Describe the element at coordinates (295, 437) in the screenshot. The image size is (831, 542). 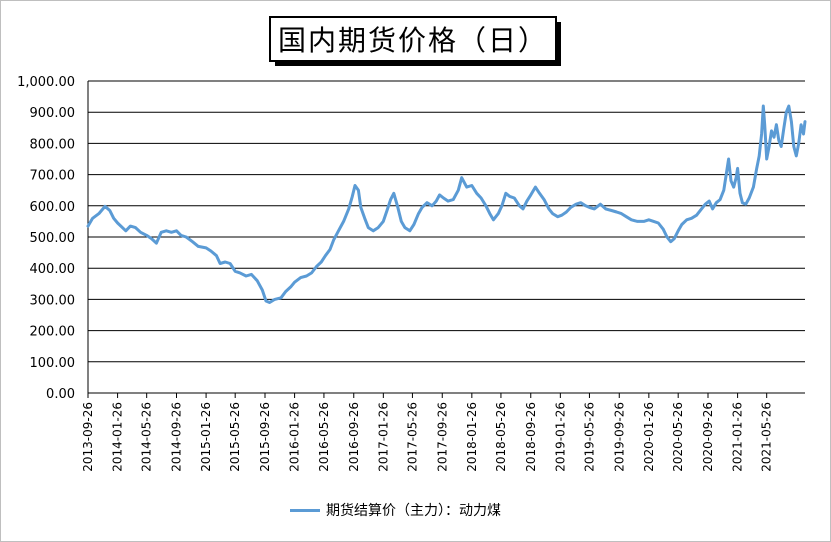
I see `x-tick-label: 2016-01-26` at that location.